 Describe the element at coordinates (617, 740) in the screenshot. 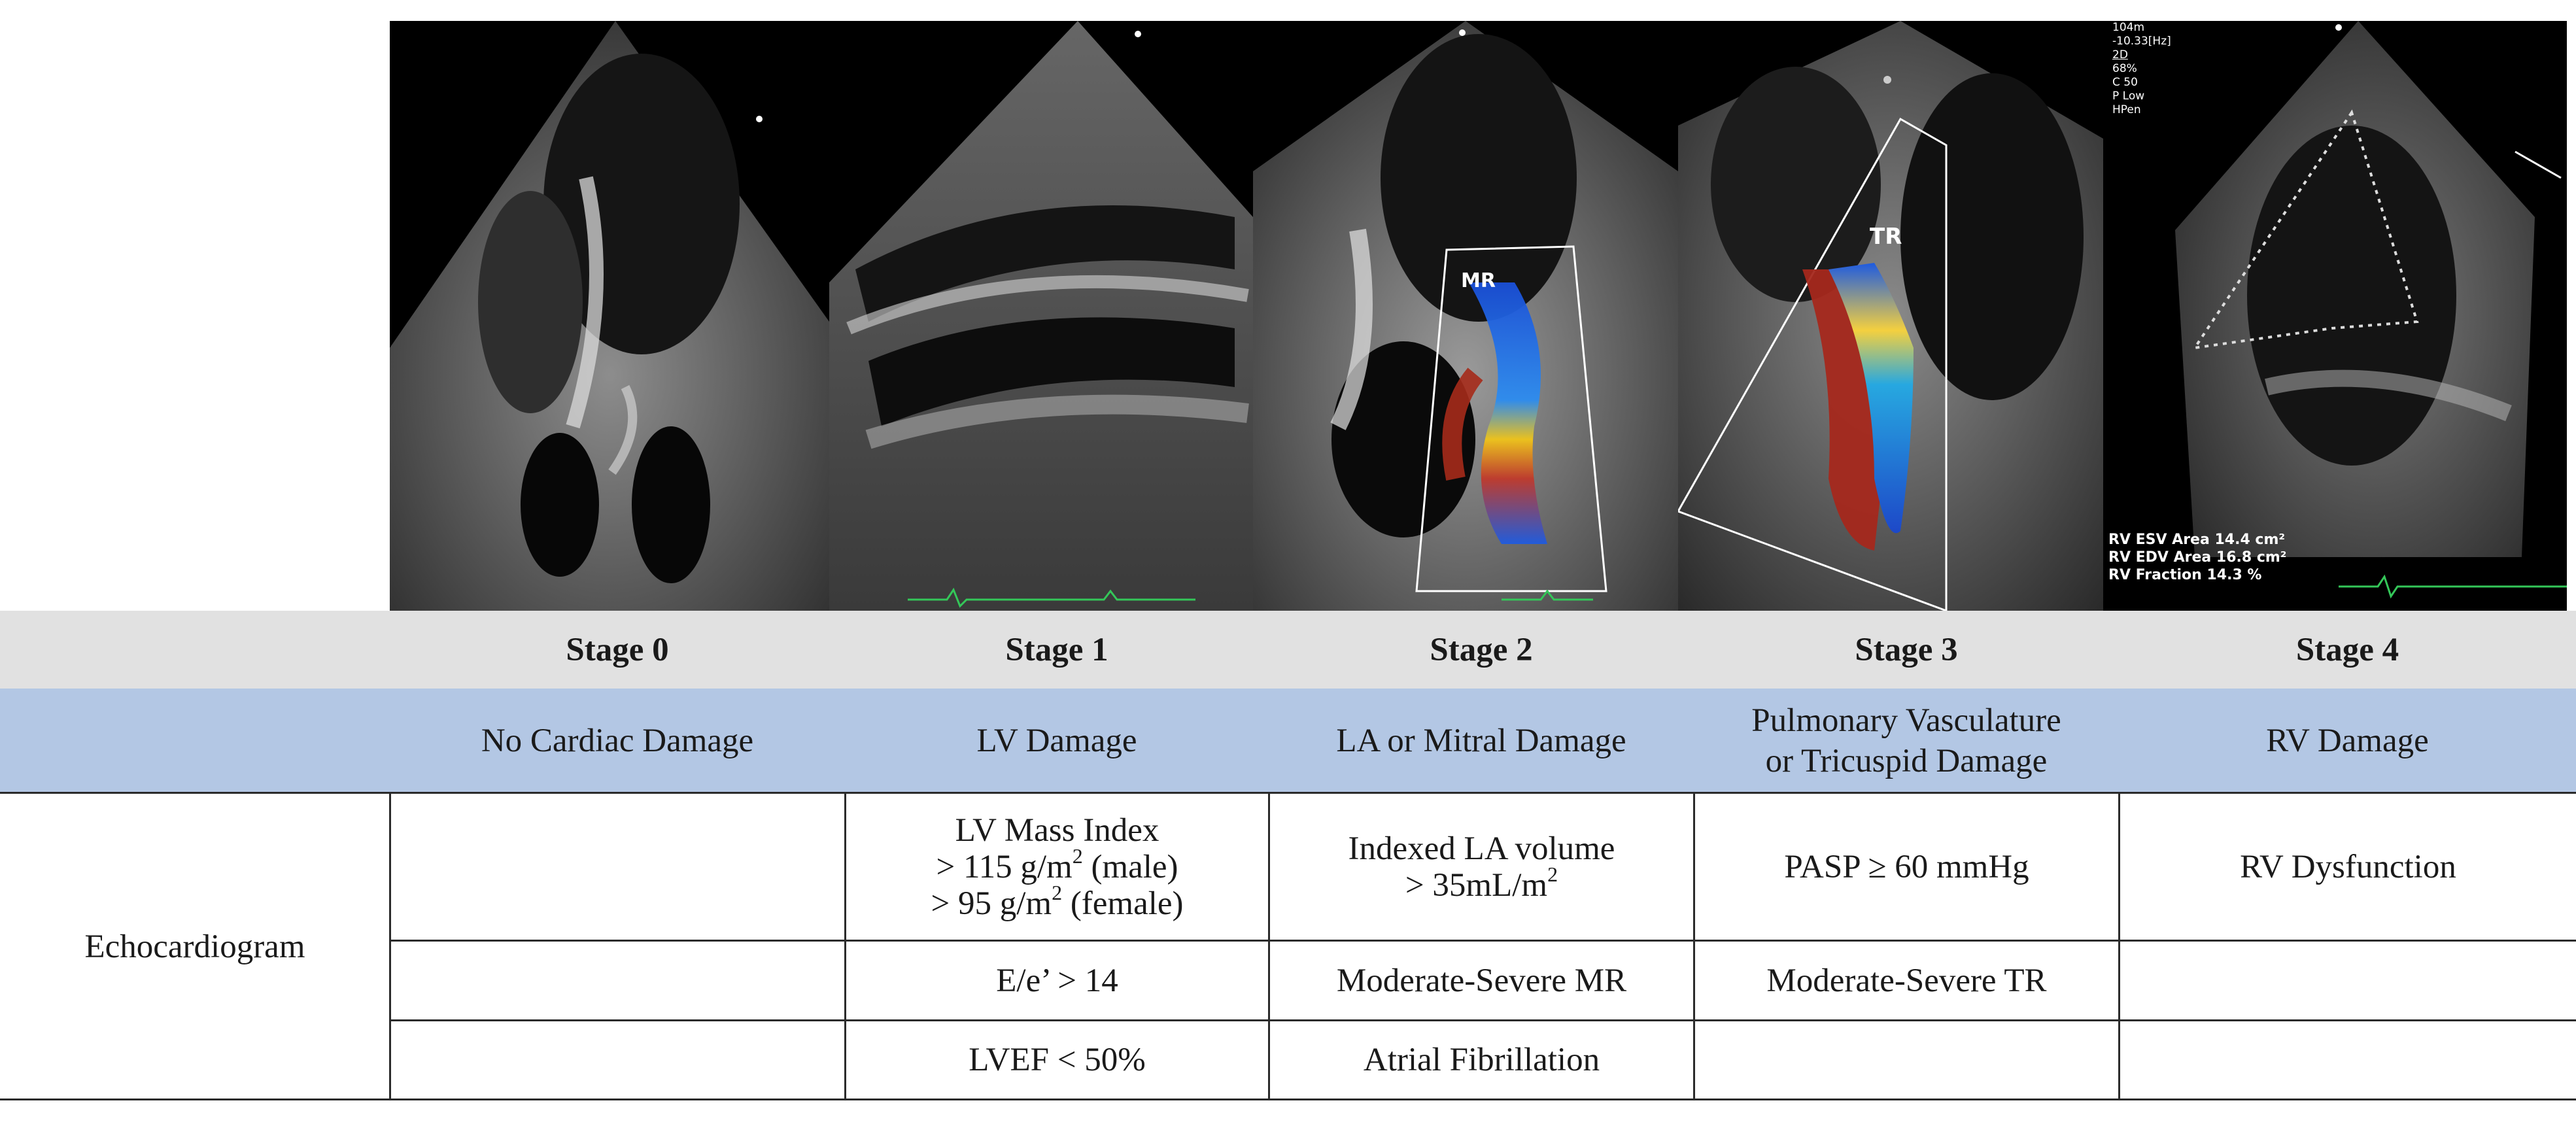

I see `stage-0-description: No Cardiac Damage` at that location.